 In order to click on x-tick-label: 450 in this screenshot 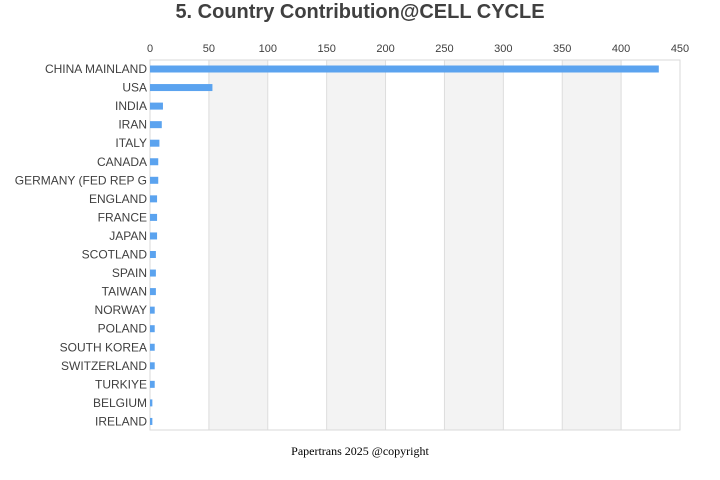, I will do `click(680, 49)`.